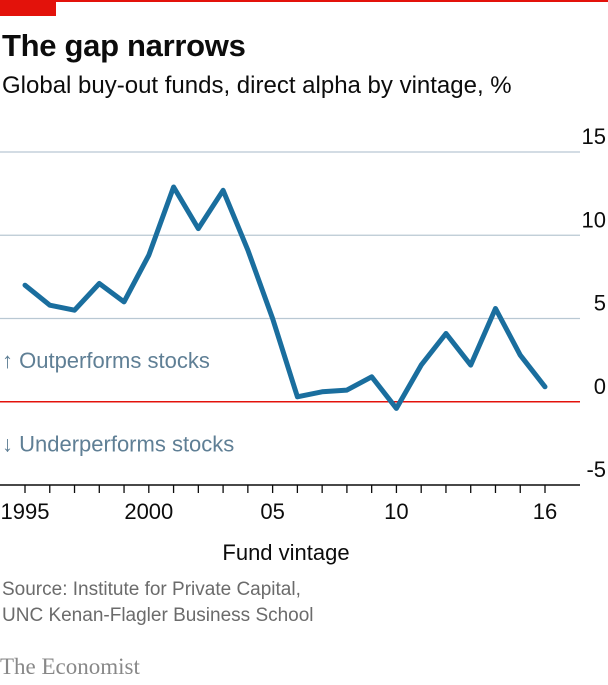 This screenshot has height=685, width=608. Describe the element at coordinates (596, 469) in the screenshot. I see `y-tick-label: -5` at that location.